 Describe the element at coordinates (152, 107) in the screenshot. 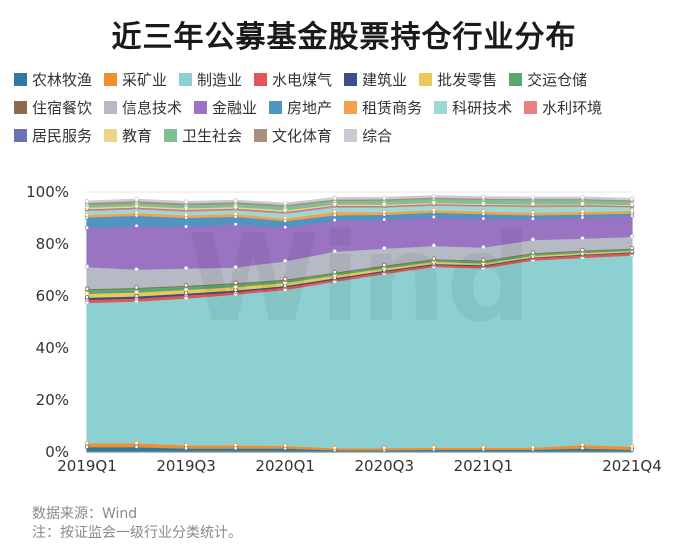

I see `legend-label: 信息技术` at that location.